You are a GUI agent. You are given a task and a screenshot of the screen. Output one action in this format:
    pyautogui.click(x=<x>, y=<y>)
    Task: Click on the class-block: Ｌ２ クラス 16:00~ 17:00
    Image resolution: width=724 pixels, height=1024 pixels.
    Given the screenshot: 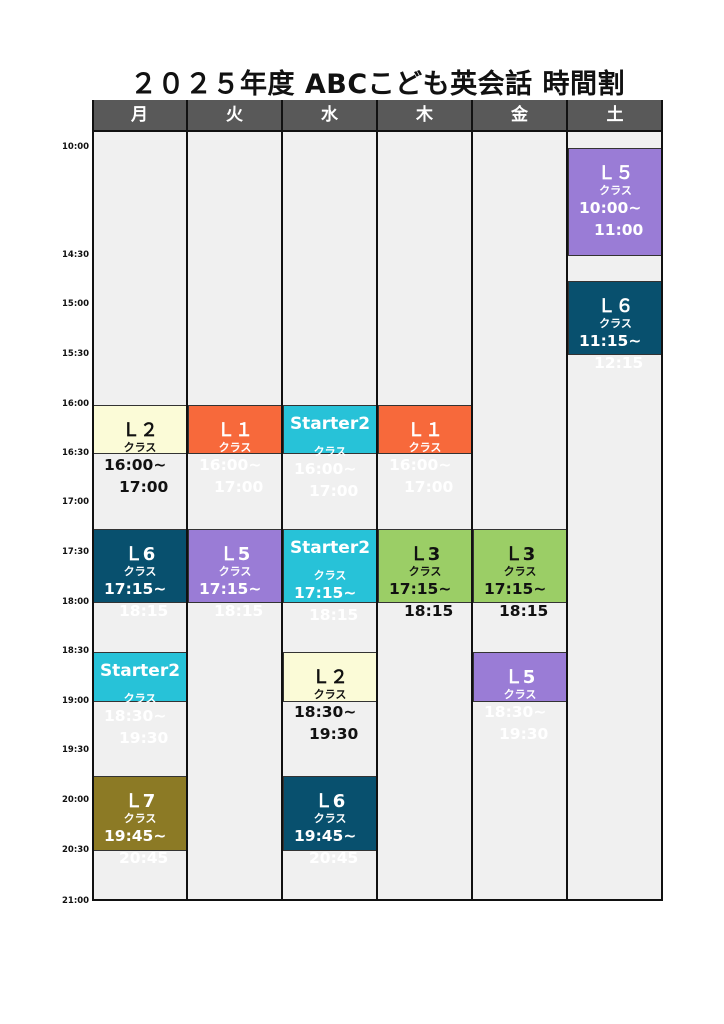 What is the action you would take?
    pyautogui.click(x=140, y=450)
    